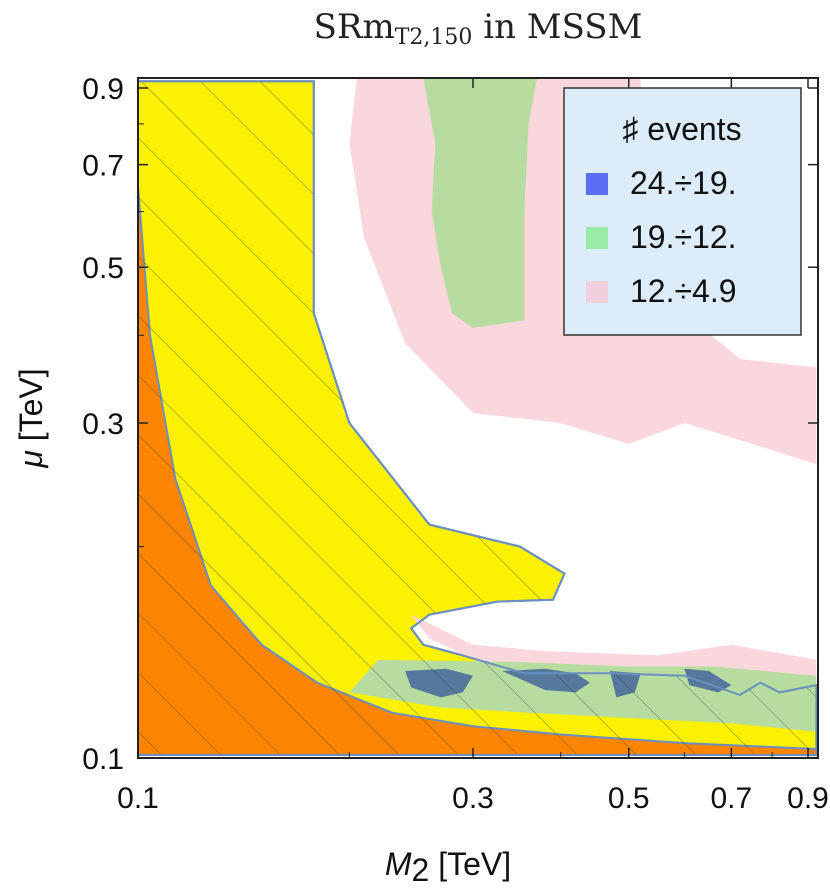 The height and width of the screenshot is (890, 830). What do you see at coordinates (480, 203) in the screenshot?
I see `contour-green-region` at bounding box center [480, 203].